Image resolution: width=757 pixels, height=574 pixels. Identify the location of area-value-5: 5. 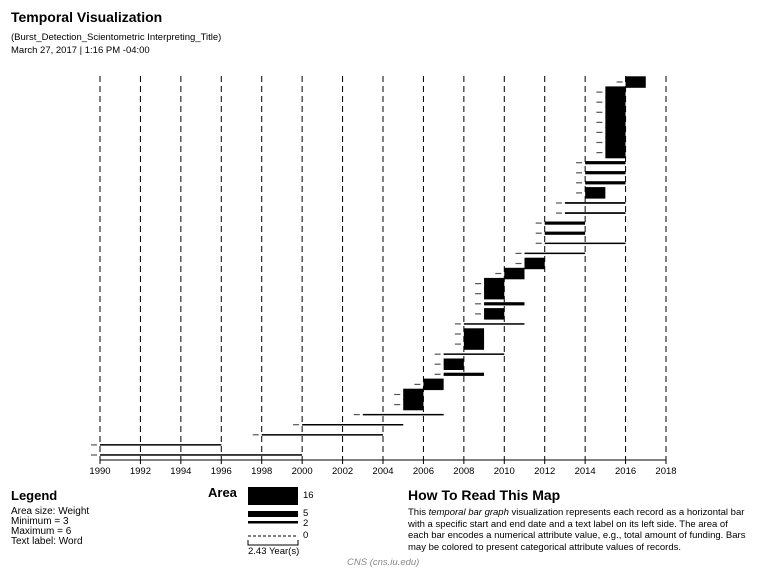
(306, 513).